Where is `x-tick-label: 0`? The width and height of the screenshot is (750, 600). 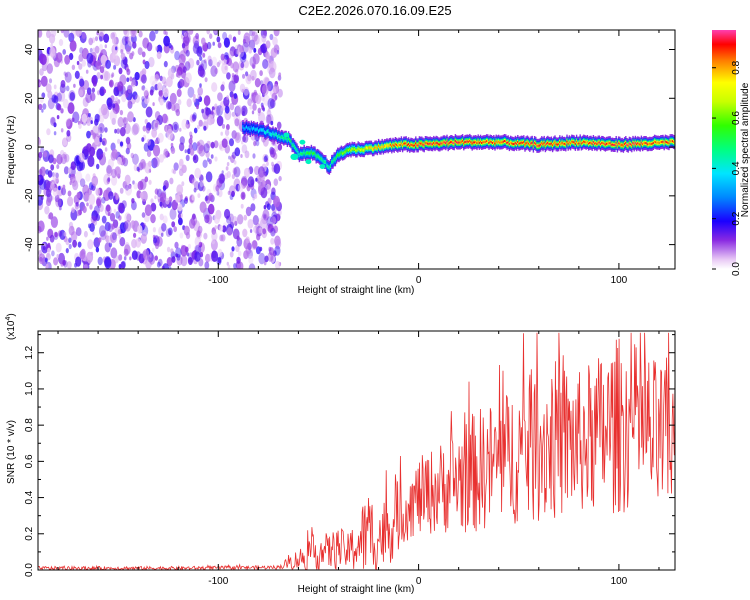 x-tick-label: 0 is located at coordinates (419, 581).